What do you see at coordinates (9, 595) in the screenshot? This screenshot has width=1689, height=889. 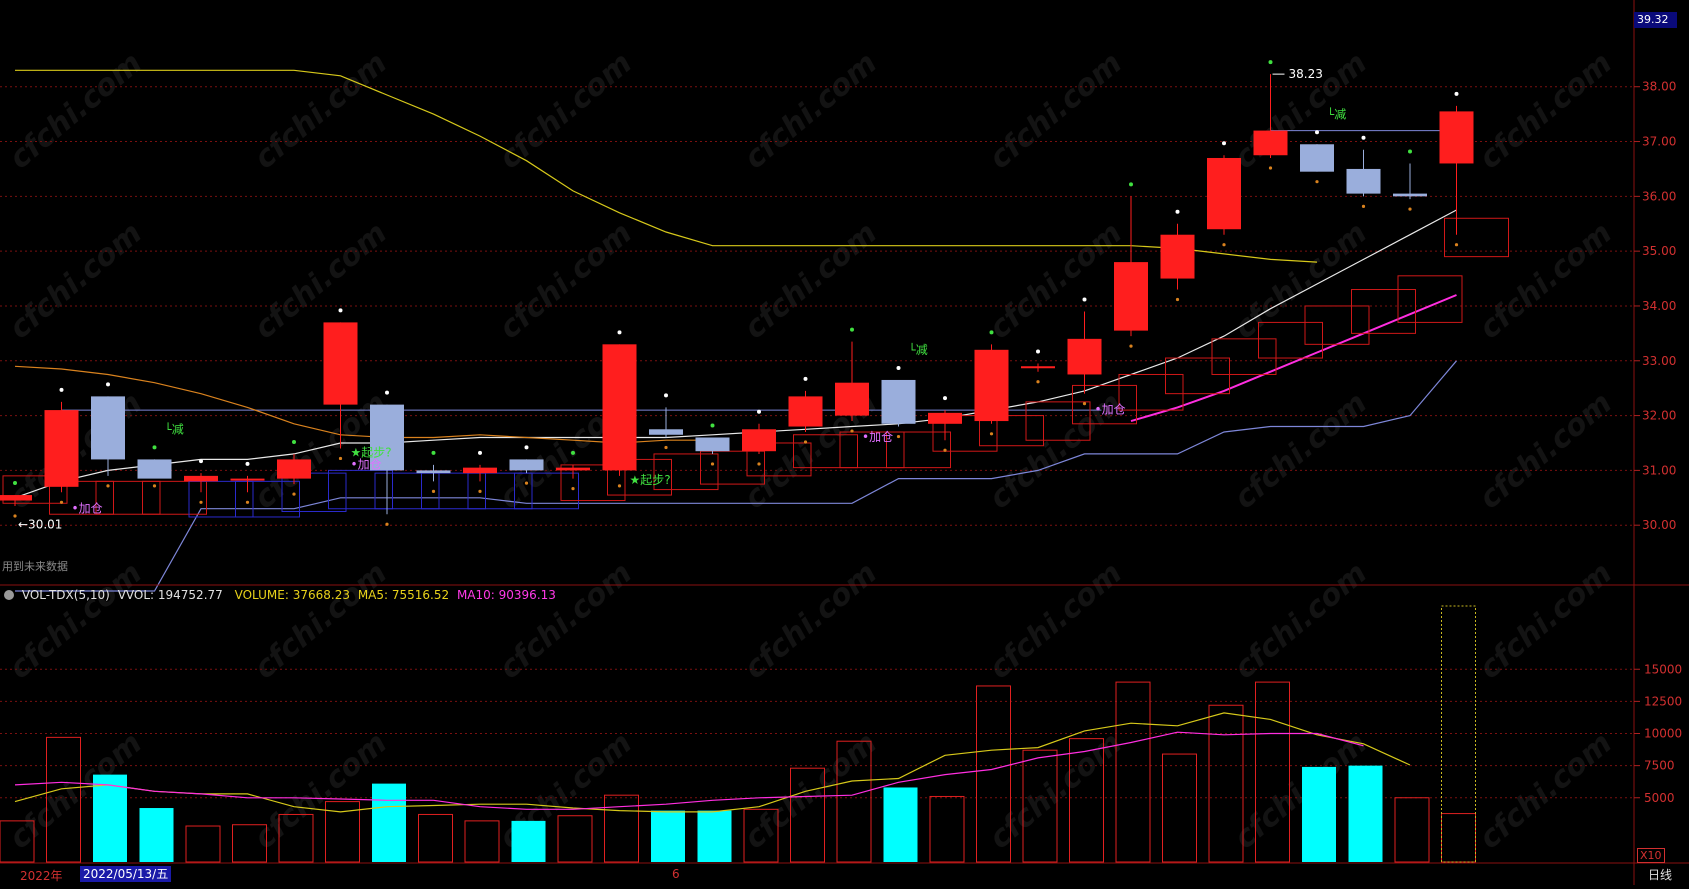 I see `settings-icon` at bounding box center [9, 595].